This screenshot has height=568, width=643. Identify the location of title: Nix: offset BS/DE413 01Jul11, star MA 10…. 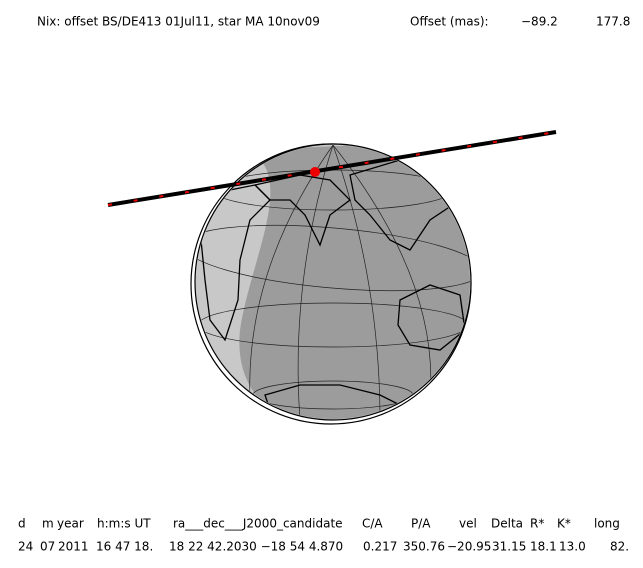
(178, 22).